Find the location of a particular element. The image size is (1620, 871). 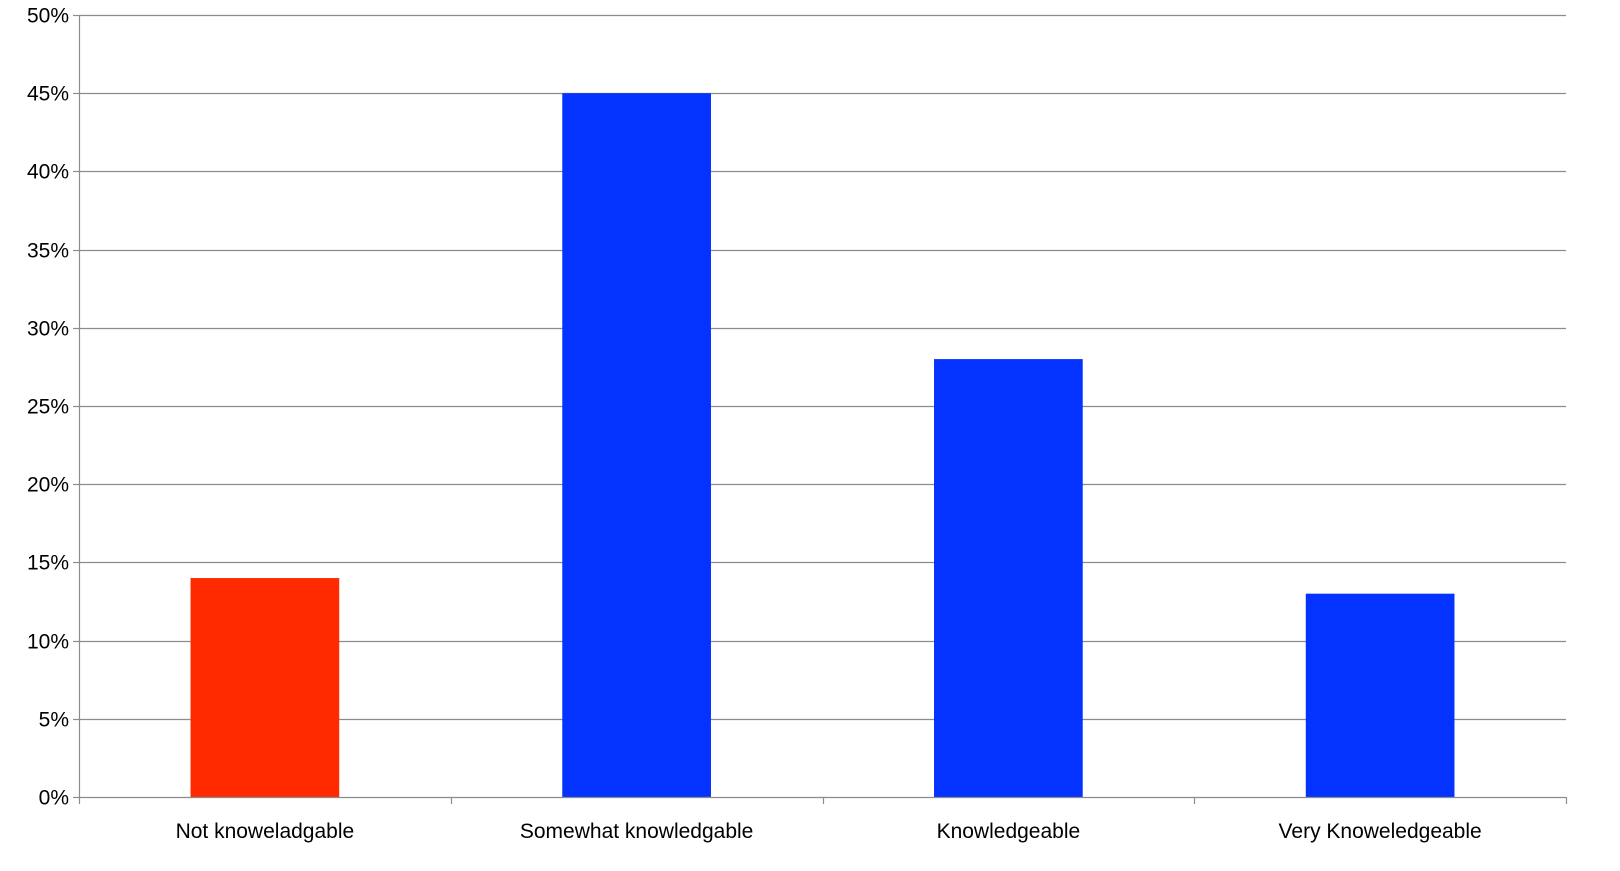

y-tick-label: 40% is located at coordinates (48, 172).